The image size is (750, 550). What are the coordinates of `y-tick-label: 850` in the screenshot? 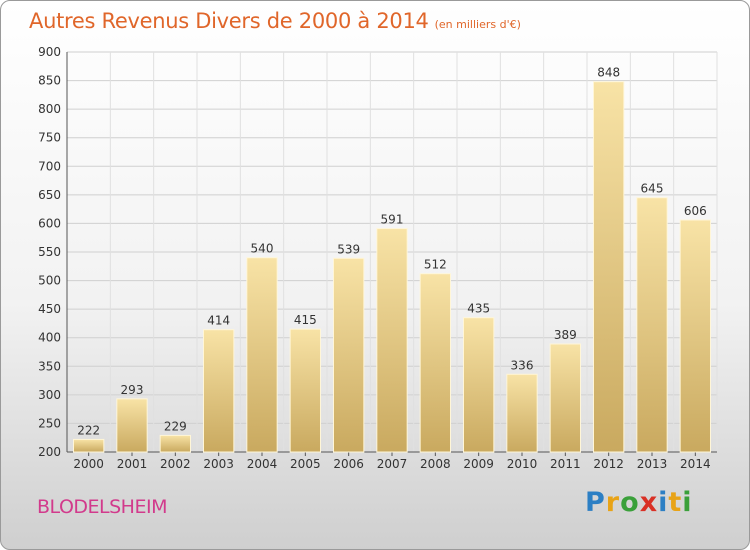 It's located at (49, 81).